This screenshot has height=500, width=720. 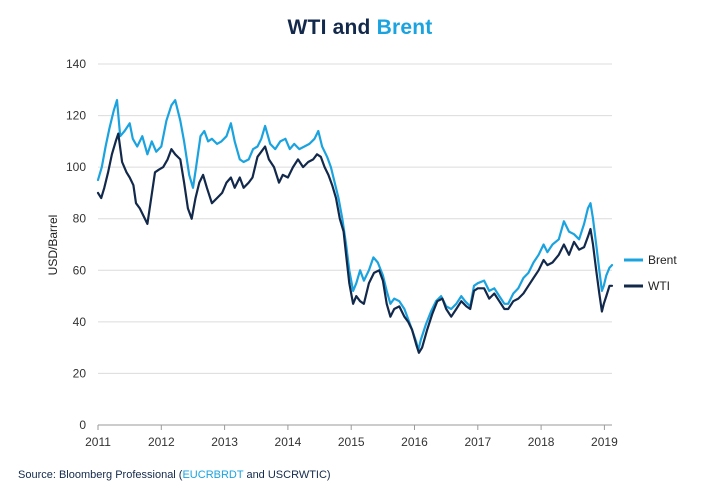 I want to click on y-tick-label: 80, so click(x=80, y=219).